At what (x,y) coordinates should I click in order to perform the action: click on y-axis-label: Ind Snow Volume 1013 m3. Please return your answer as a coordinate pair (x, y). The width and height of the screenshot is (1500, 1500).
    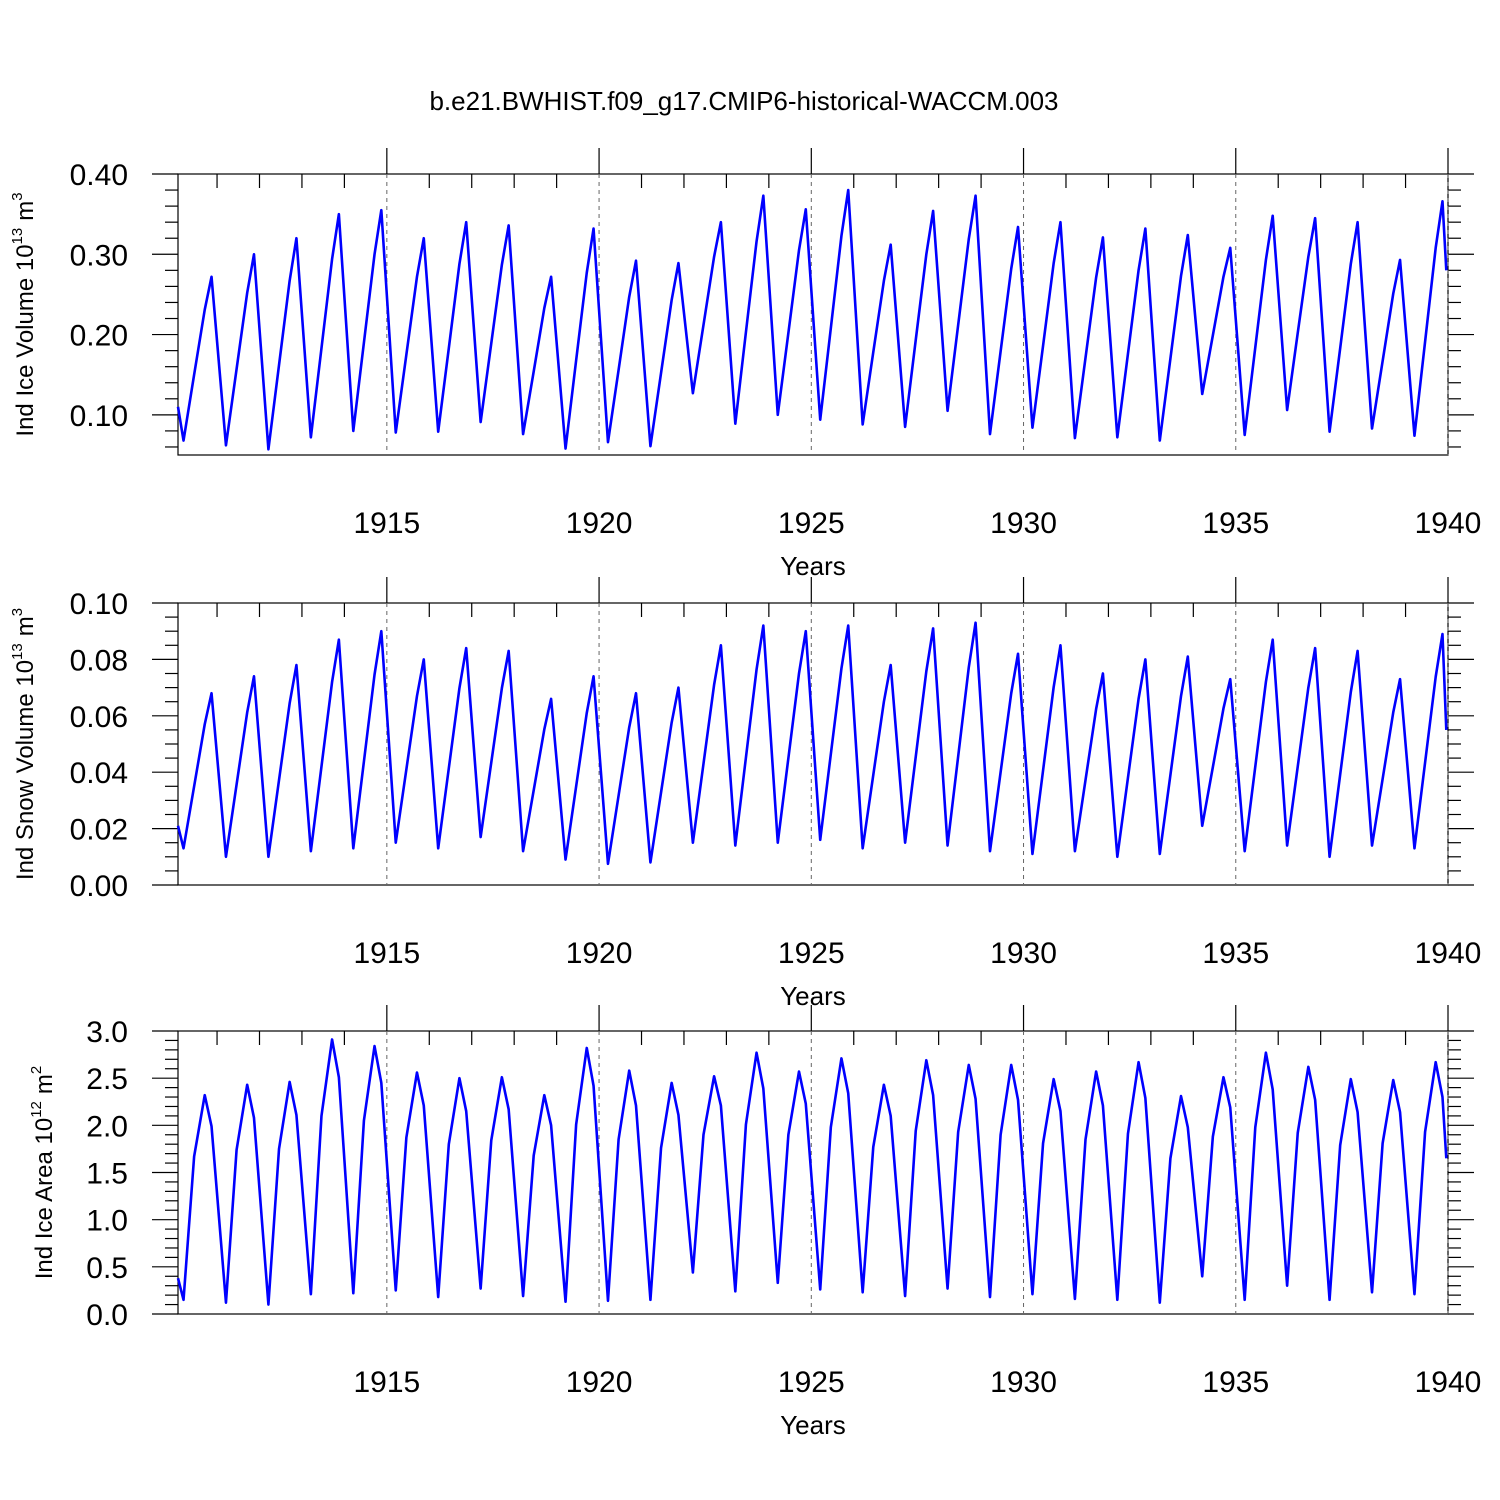
    Looking at the image, I should click on (24, 744).